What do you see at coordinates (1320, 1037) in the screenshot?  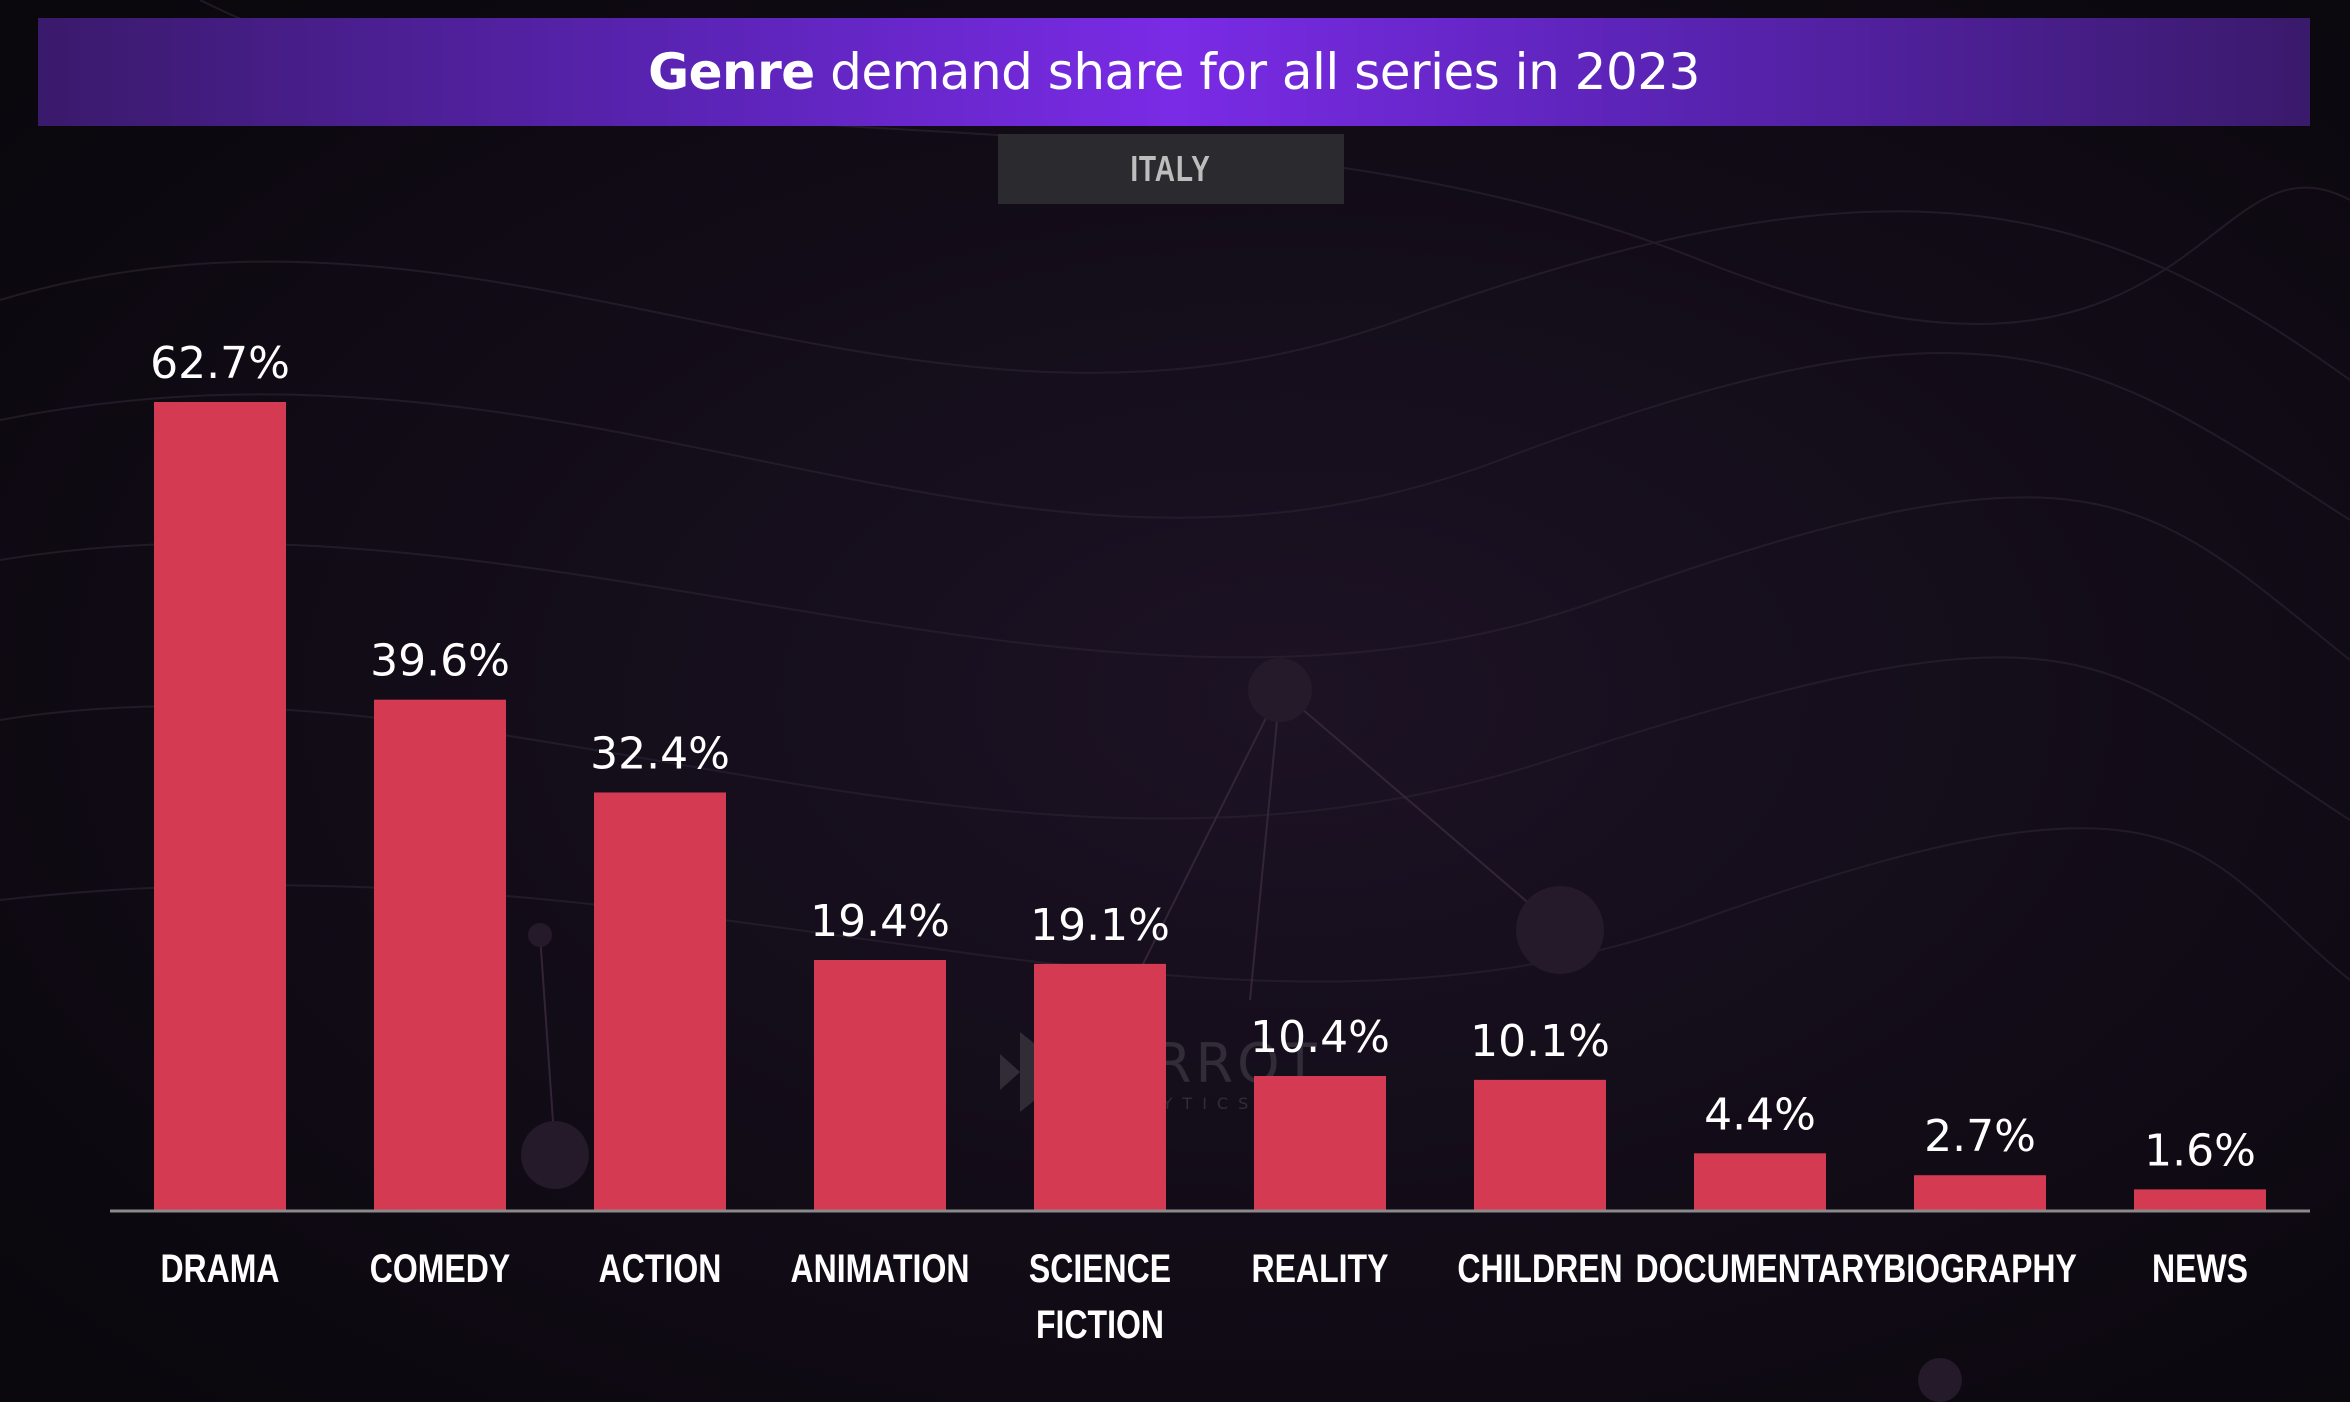 I see `value-label-reality: 10.4%` at bounding box center [1320, 1037].